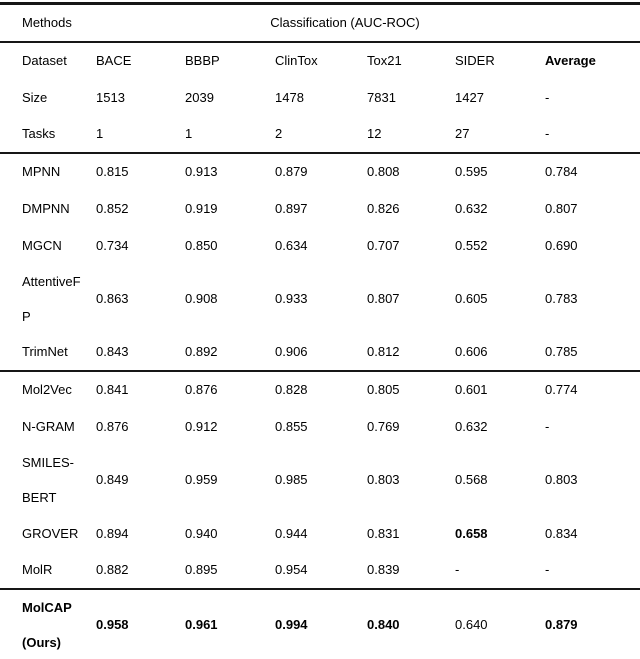 This screenshot has height=659, width=640. Describe the element at coordinates (112, 533) in the screenshot. I see `value-cell: 0.894` at that location.